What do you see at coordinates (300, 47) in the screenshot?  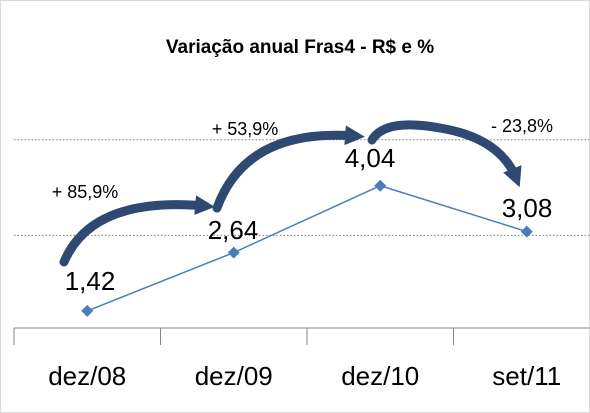 I see `chart-title: Variação anual Fras4 - R$ e %` at bounding box center [300, 47].